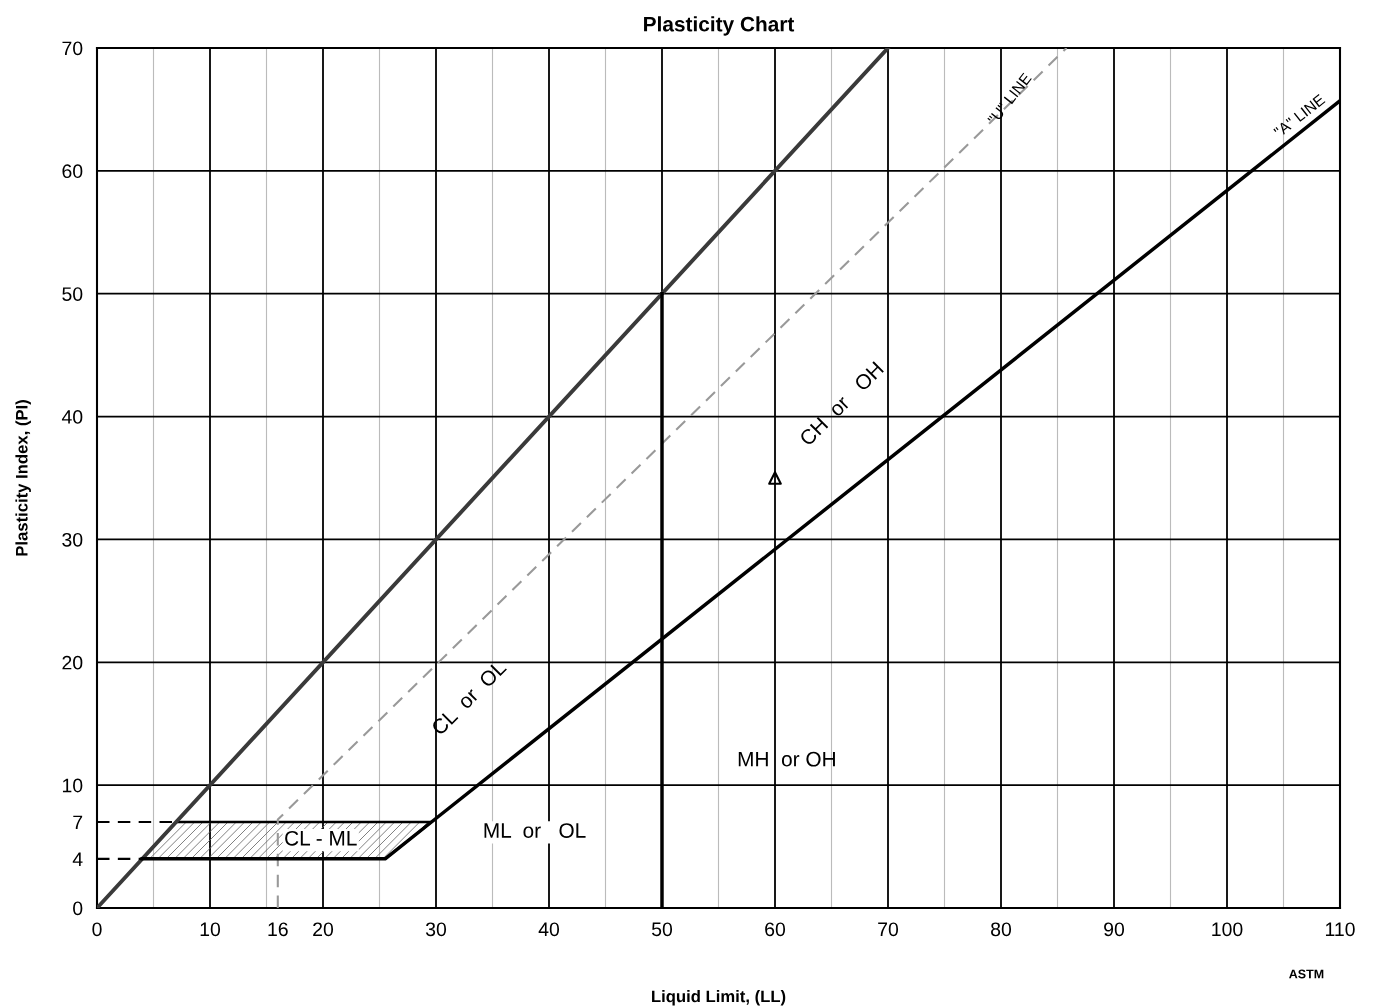 This screenshot has height=1008, width=1374. I want to click on x-tick-label: 80, so click(1001, 929).